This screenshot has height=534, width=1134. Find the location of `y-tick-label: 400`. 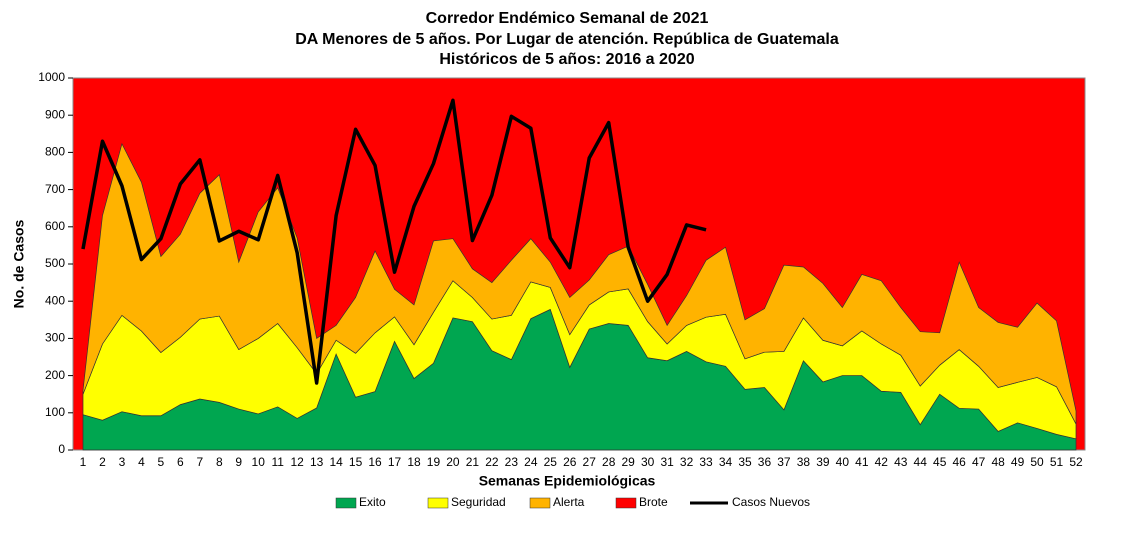

y-tick-label: 400 is located at coordinates (55, 300).